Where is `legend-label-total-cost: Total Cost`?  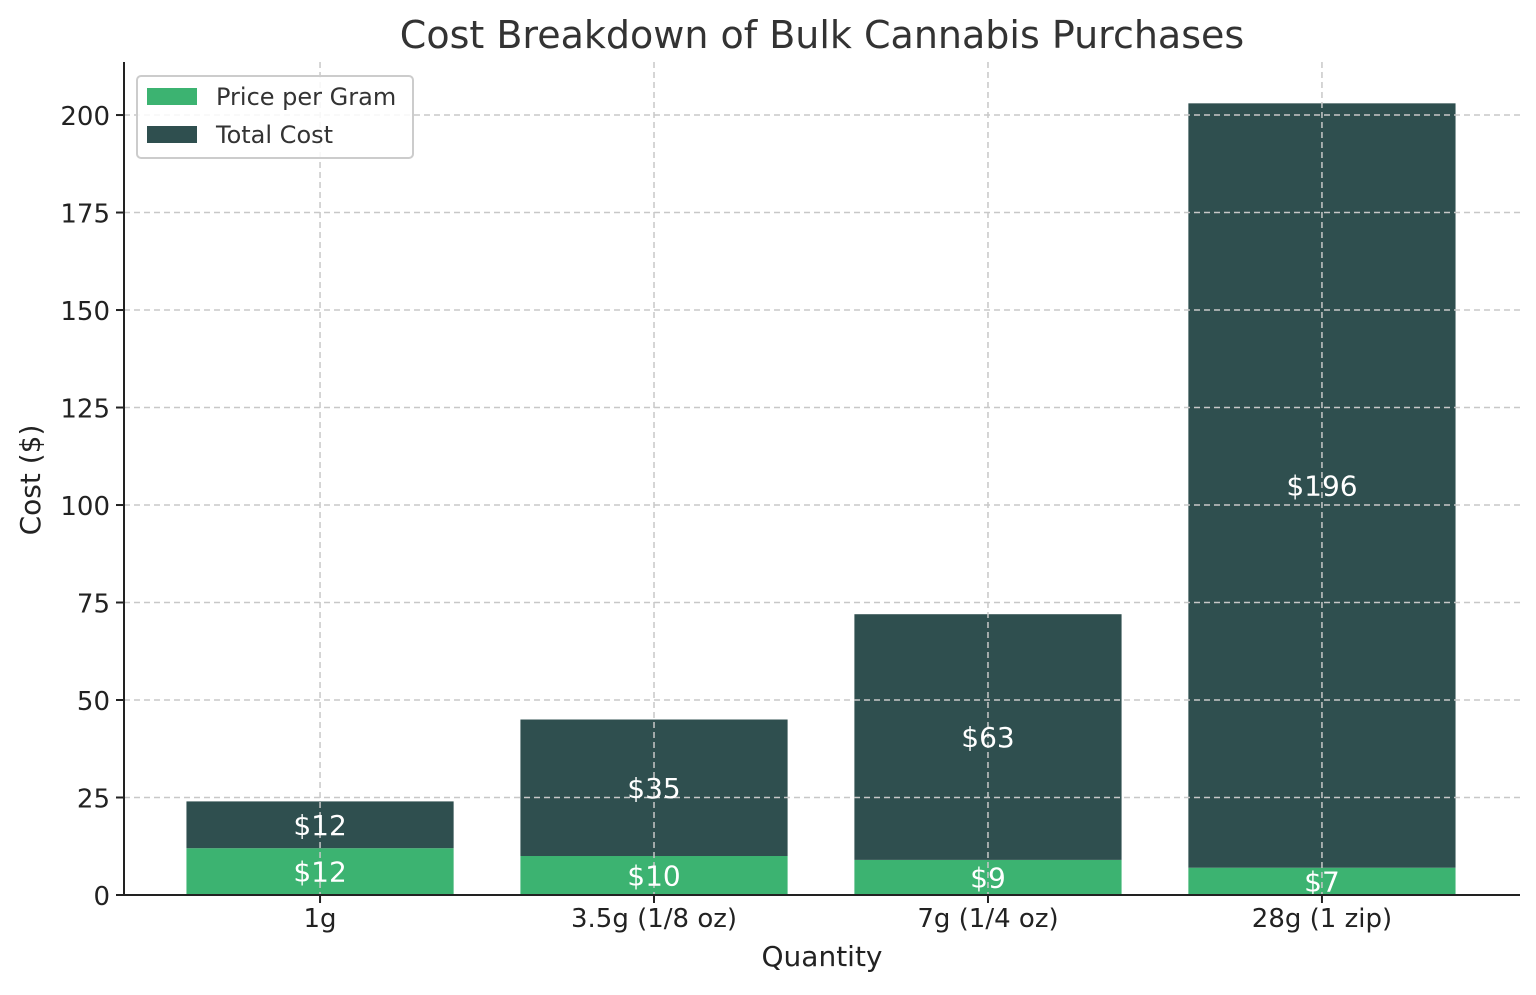
legend-label-total-cost: Total Cost is located at coordinates (274, 135).